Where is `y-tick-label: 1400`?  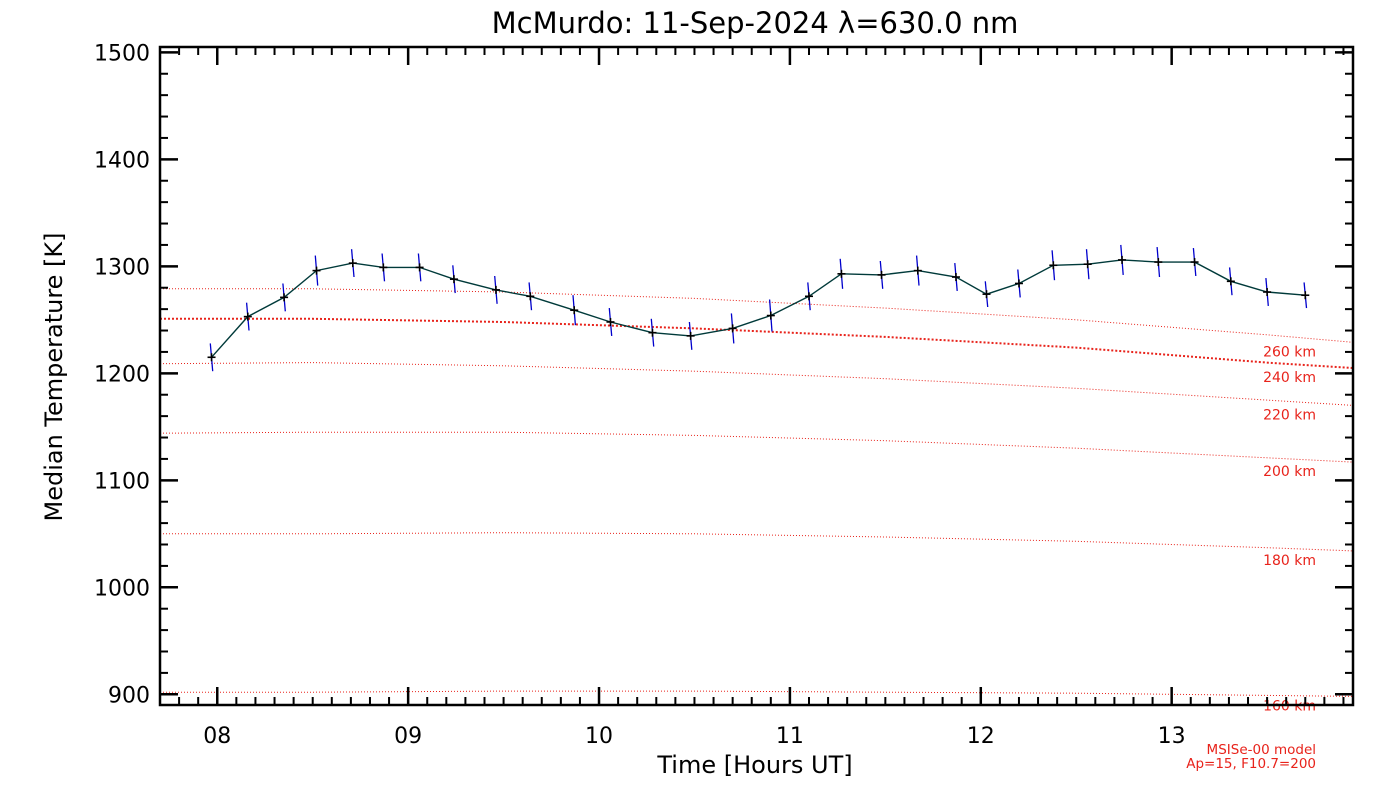 y-tick-label: 1400 is located at coordinates (122, 160).